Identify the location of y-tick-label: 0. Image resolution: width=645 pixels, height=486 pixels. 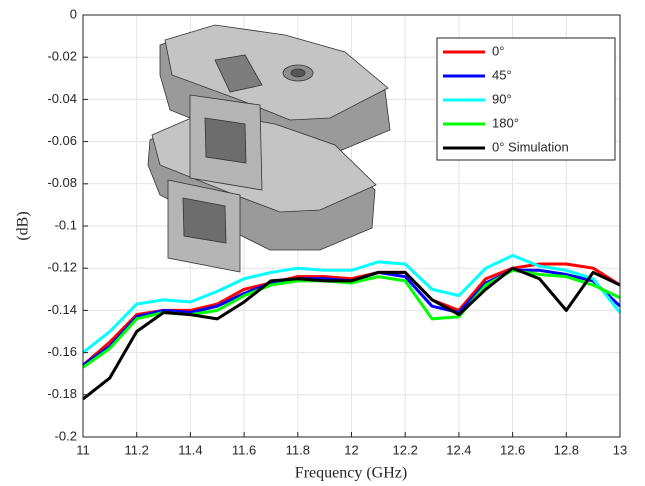
(73, 13).